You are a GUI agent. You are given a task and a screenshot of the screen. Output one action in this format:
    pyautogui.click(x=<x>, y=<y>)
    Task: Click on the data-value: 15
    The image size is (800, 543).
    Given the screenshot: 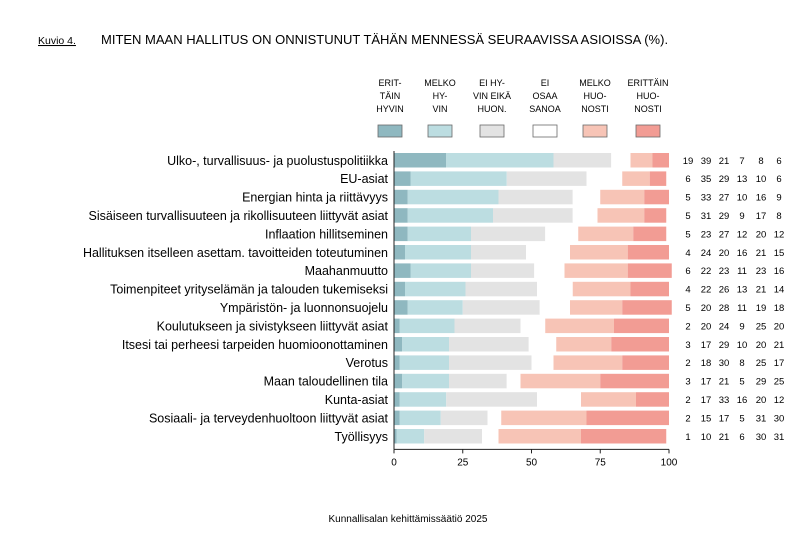 What is the action you would take?
    pyautogui.click(x=706, y=418)
    